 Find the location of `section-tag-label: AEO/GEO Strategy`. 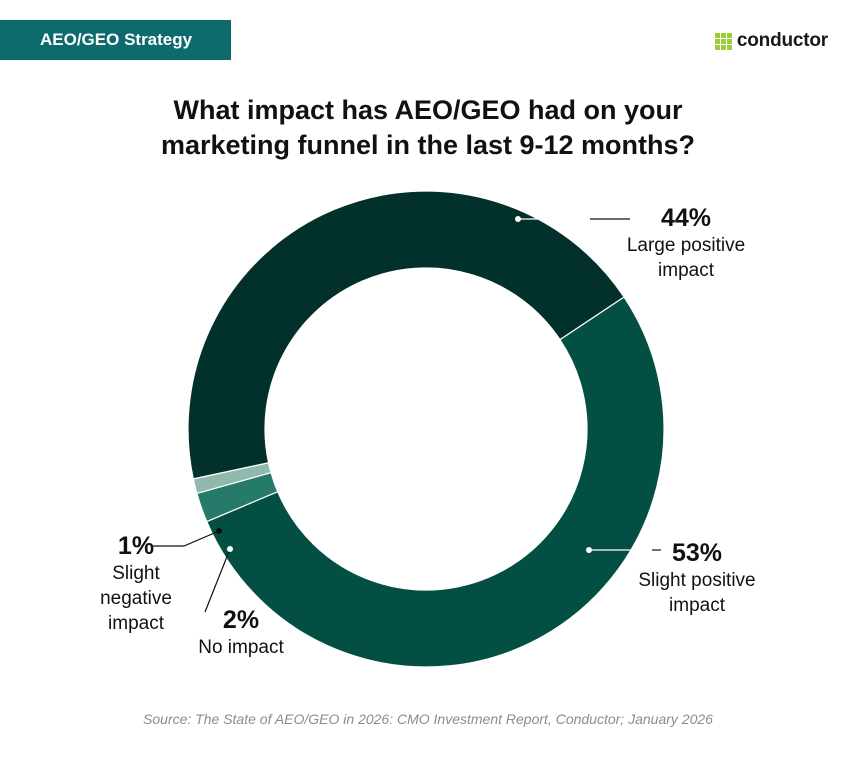

section-tag-label: AEO/GEO Strategy is located at coordinates (116, 39).